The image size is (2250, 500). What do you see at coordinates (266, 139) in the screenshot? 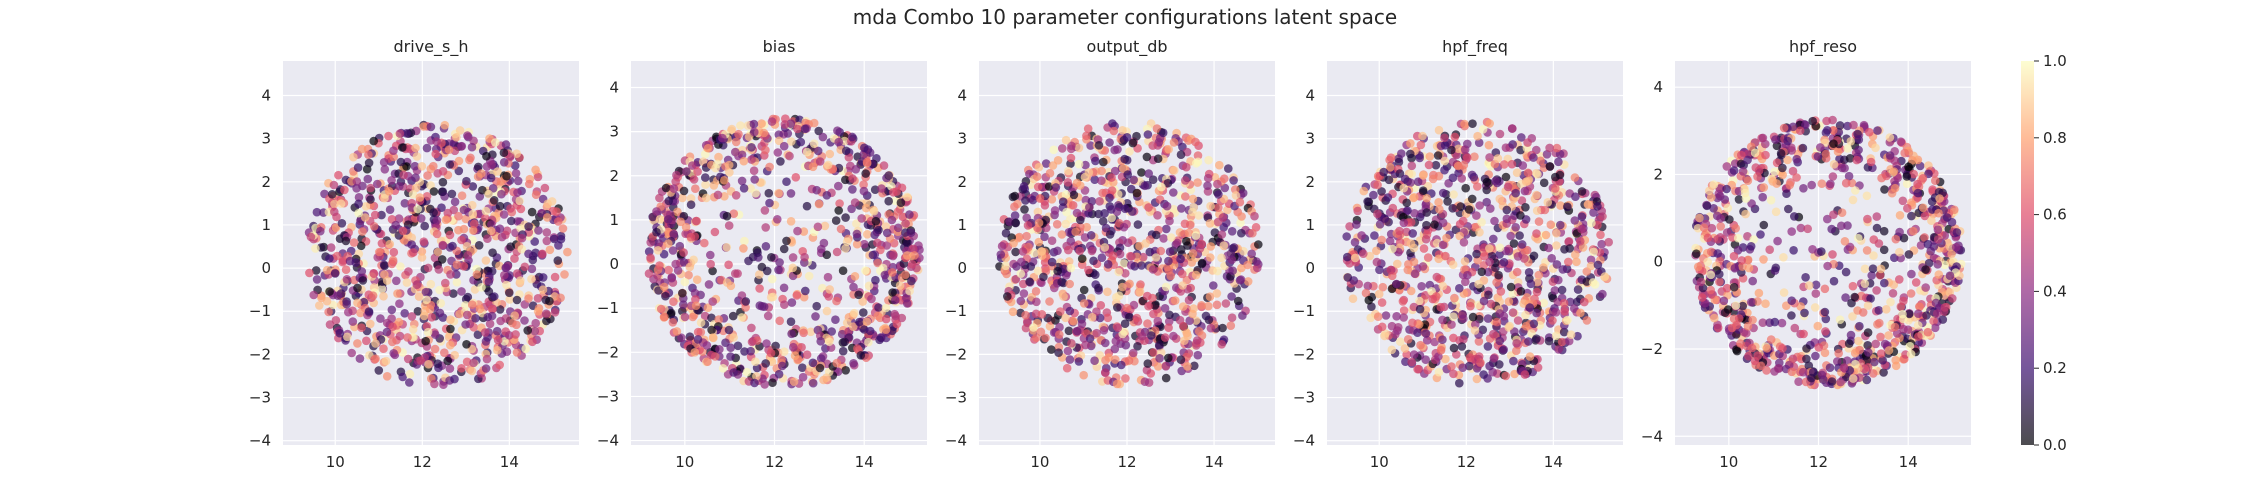
I see `y-tick-label: 3` at bounding box center [266, 139].